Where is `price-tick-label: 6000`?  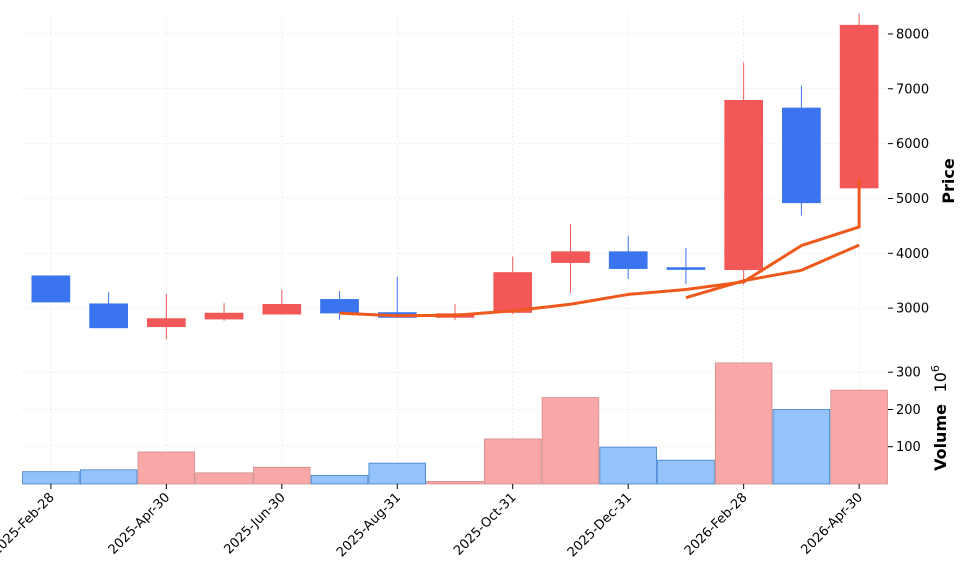 price-tick-label: 6000 is located at coordinates (912, 144).